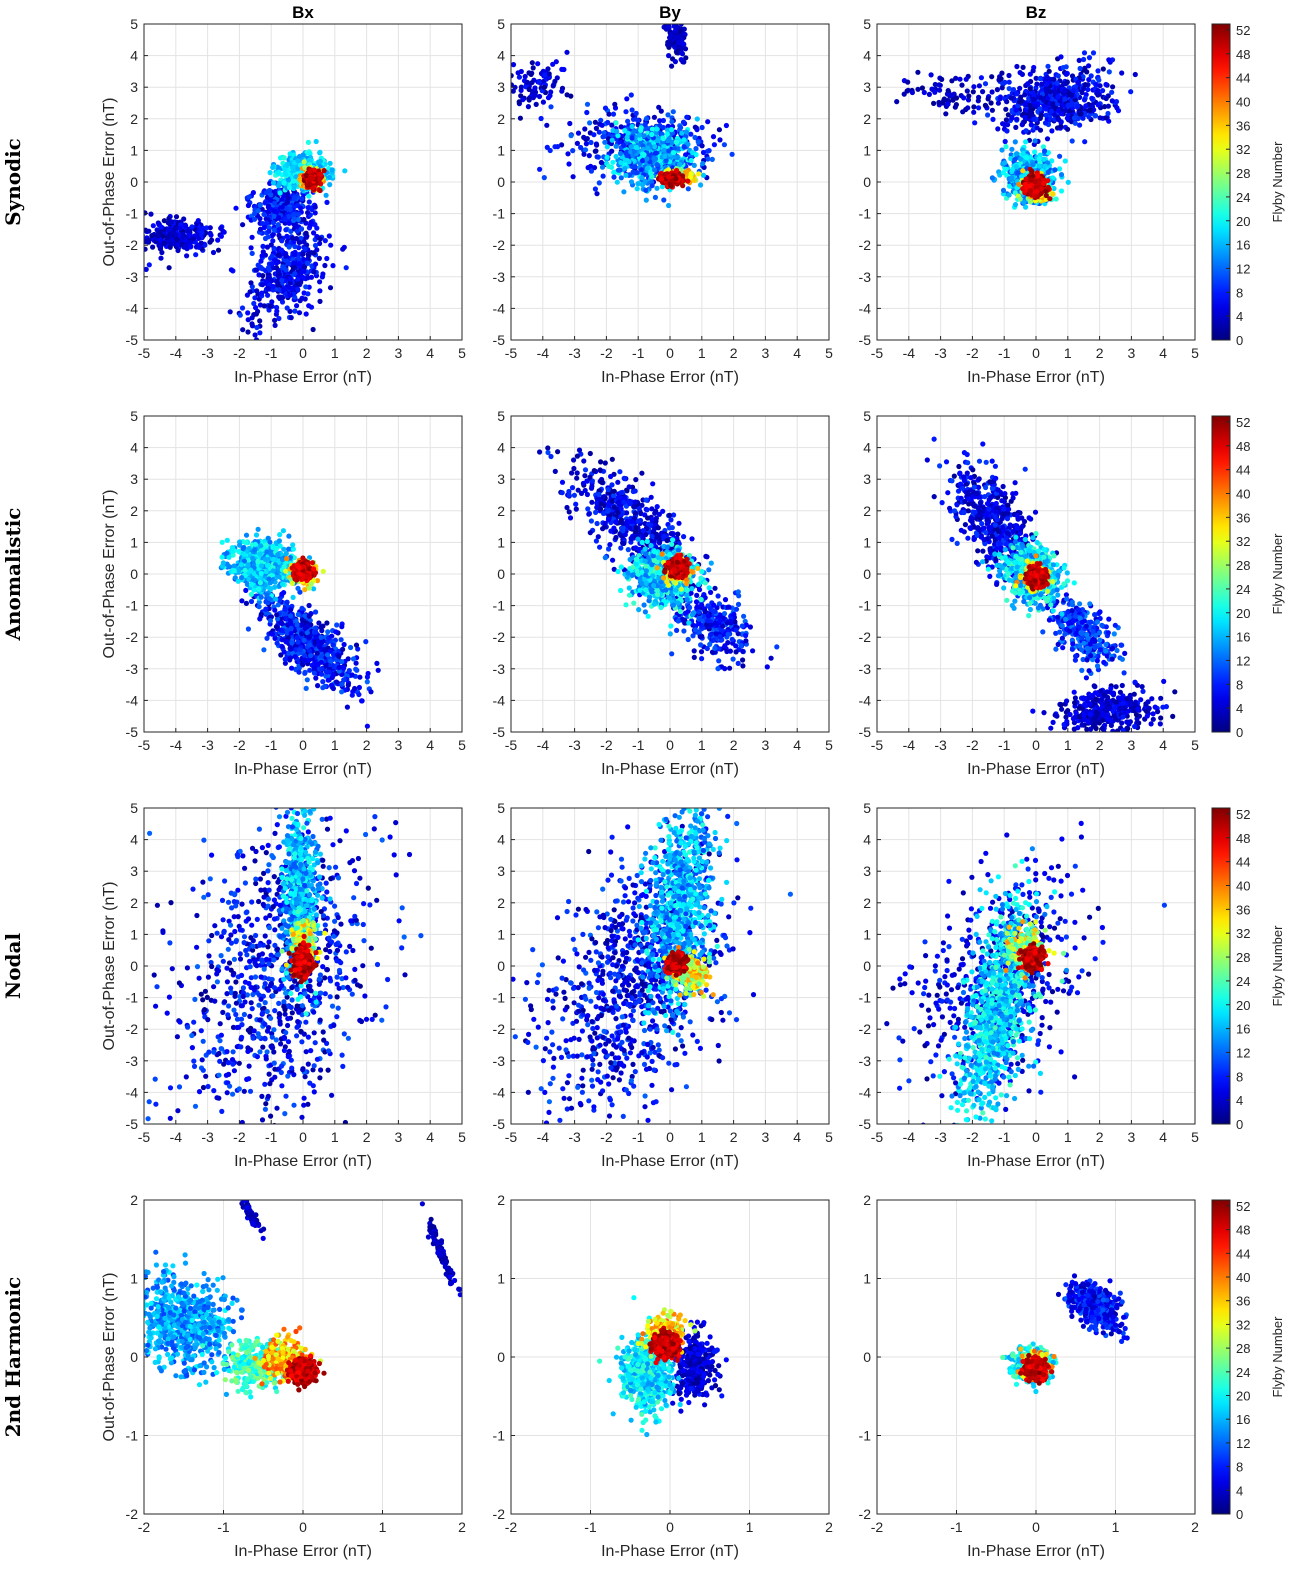 The image size is (1302, 1576). What do you see at coordinates (638, 353) in the screenshot?
I see `x-tick-label: -1` at bounding box center [638, 353].